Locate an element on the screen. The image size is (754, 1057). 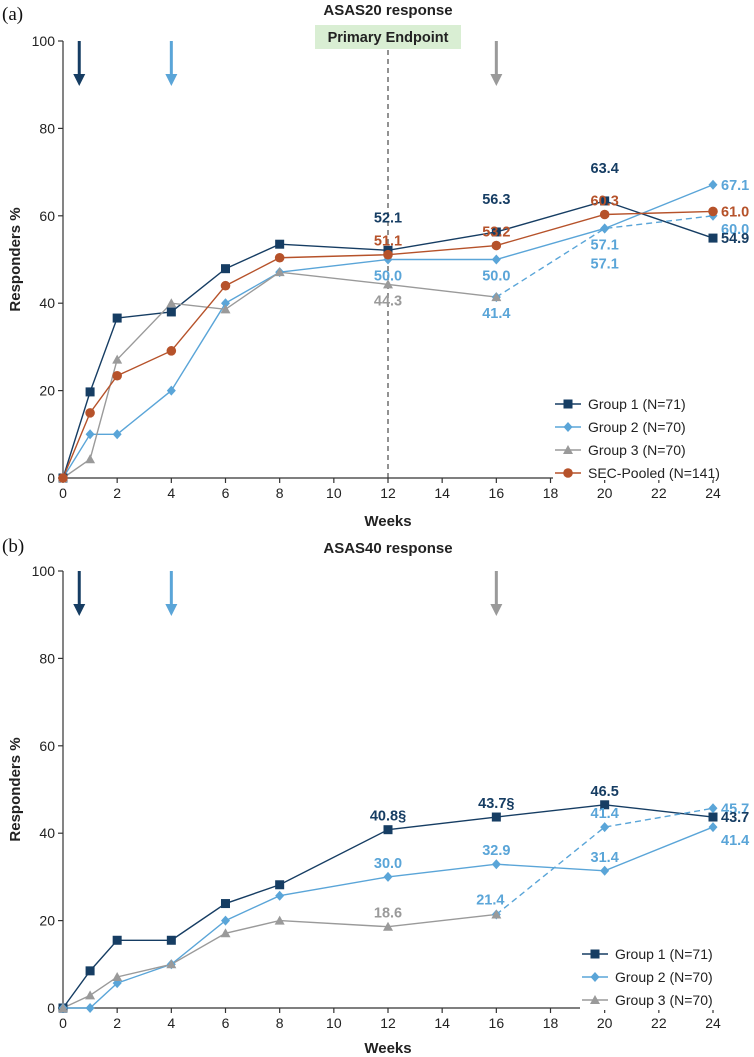
data-label: 57.1 is located at coordinates (605, 245).